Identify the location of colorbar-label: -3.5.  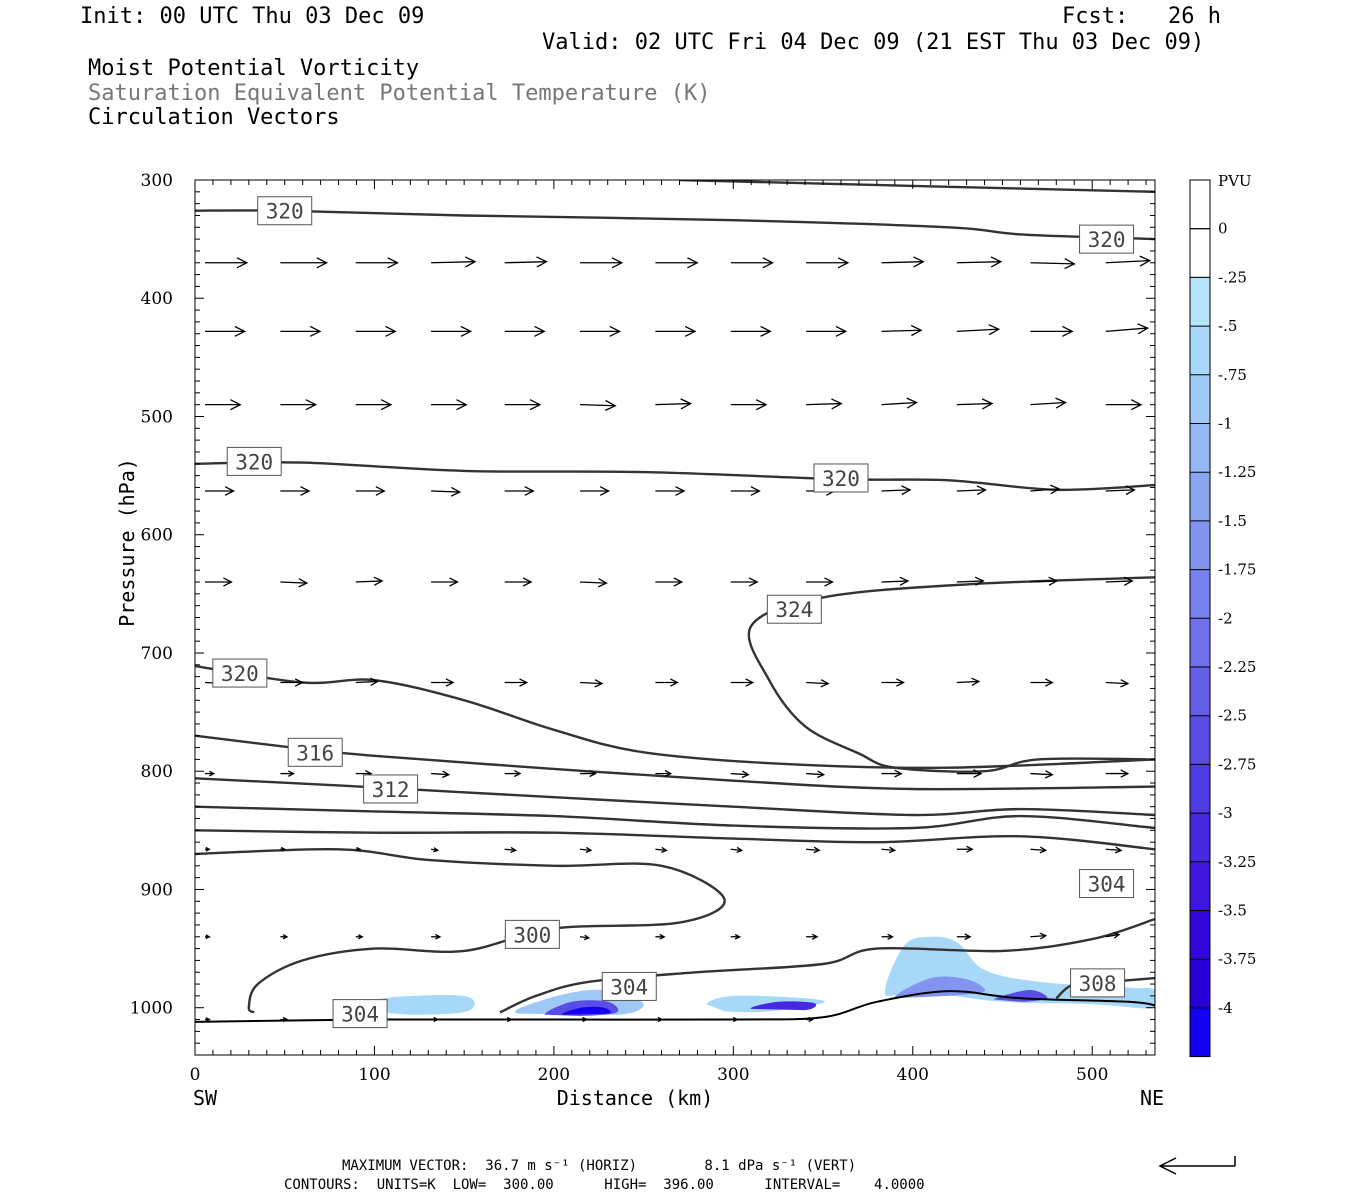
(1232, 911).